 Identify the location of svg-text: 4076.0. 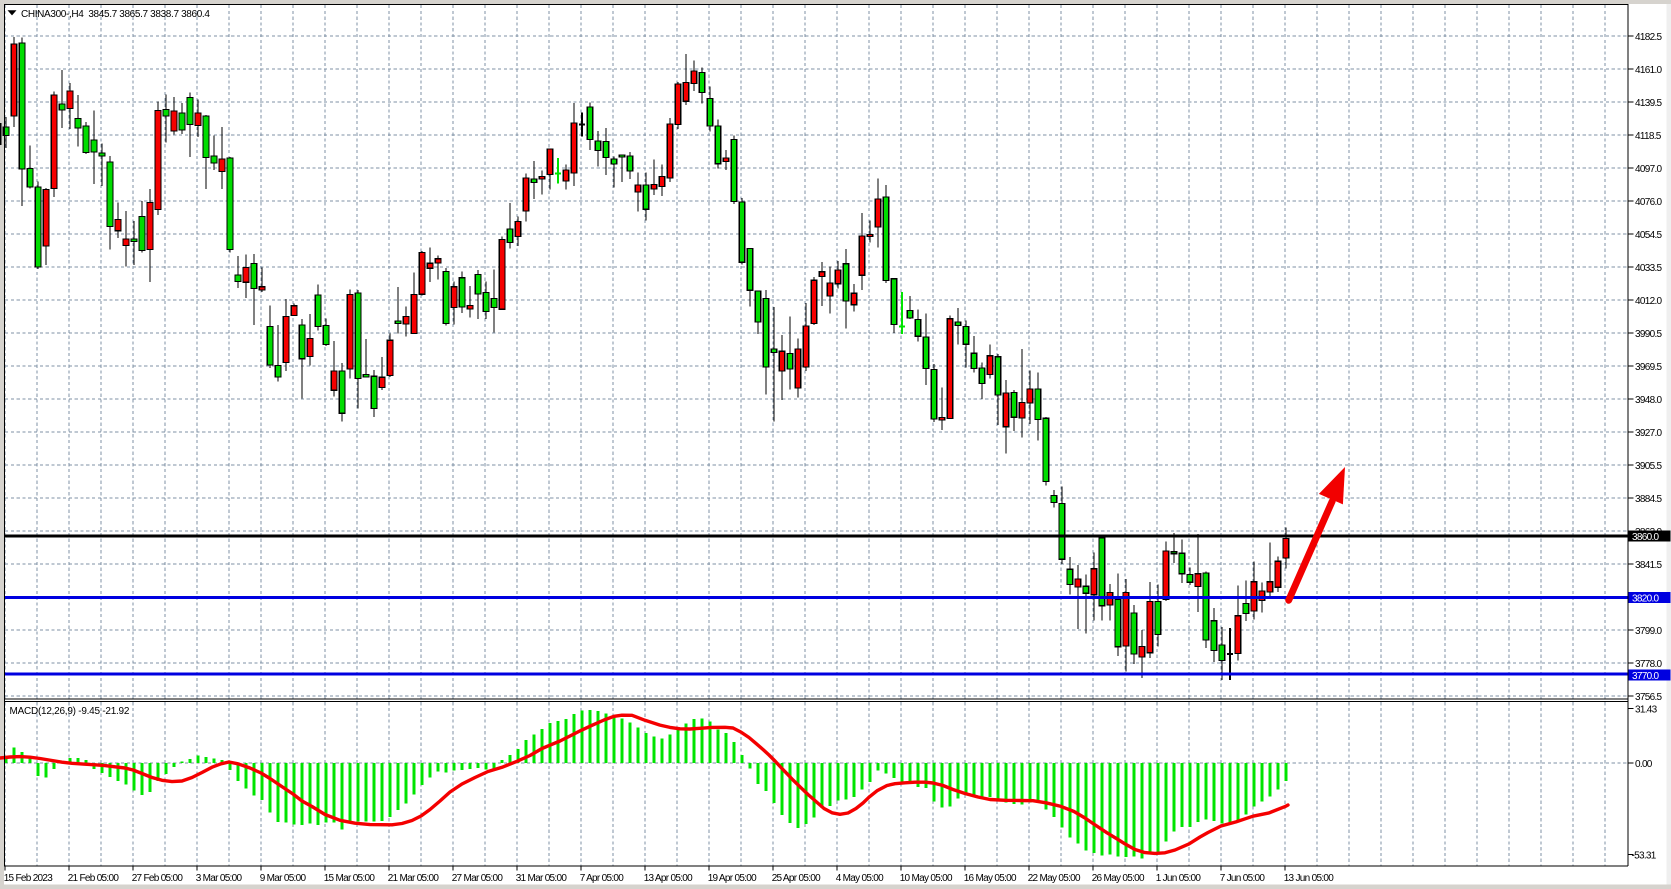
(1649, 202).